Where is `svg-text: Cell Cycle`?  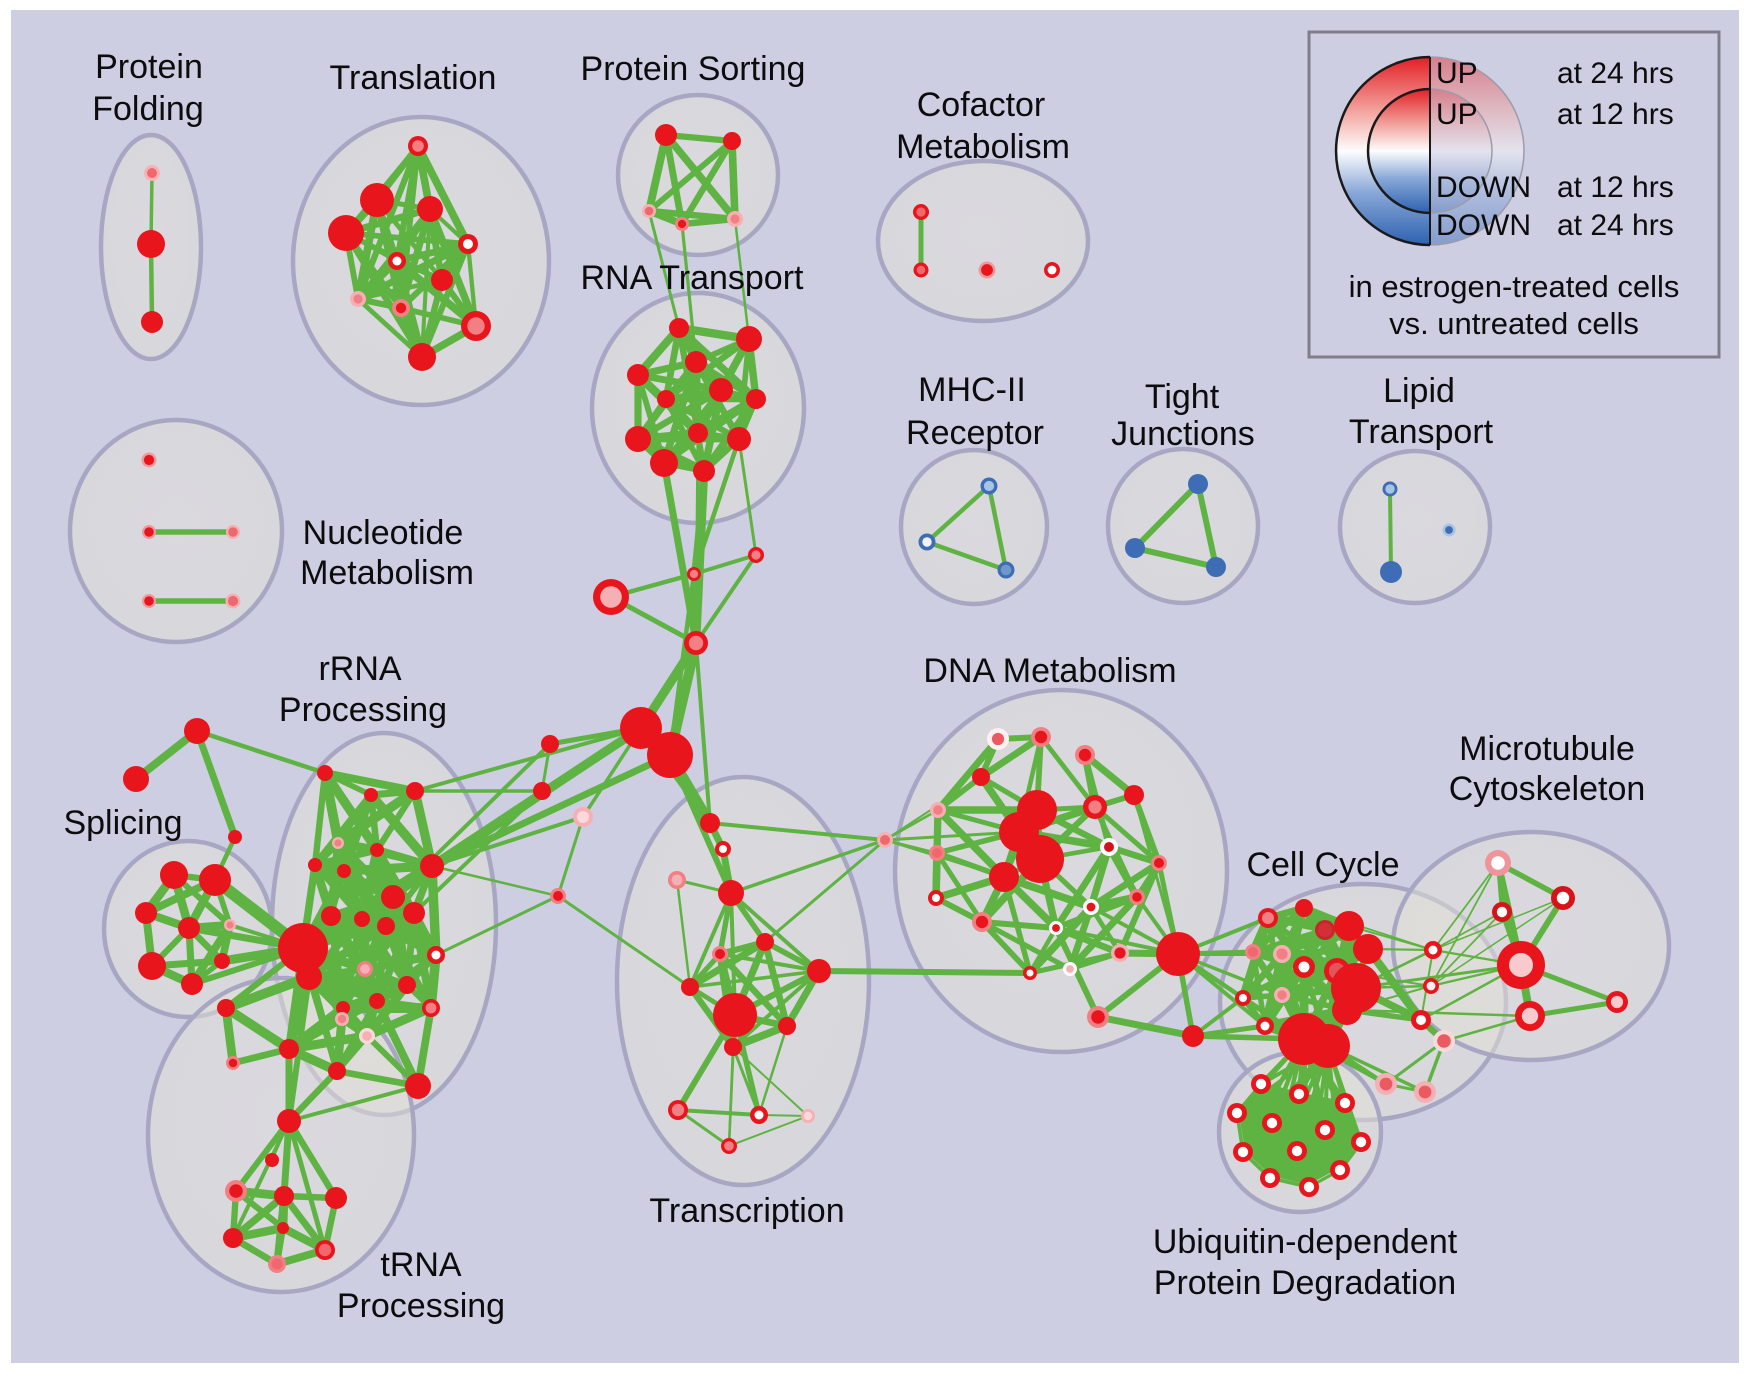
svg-text: Cell Cycle is located at coordinates (1322, 865).